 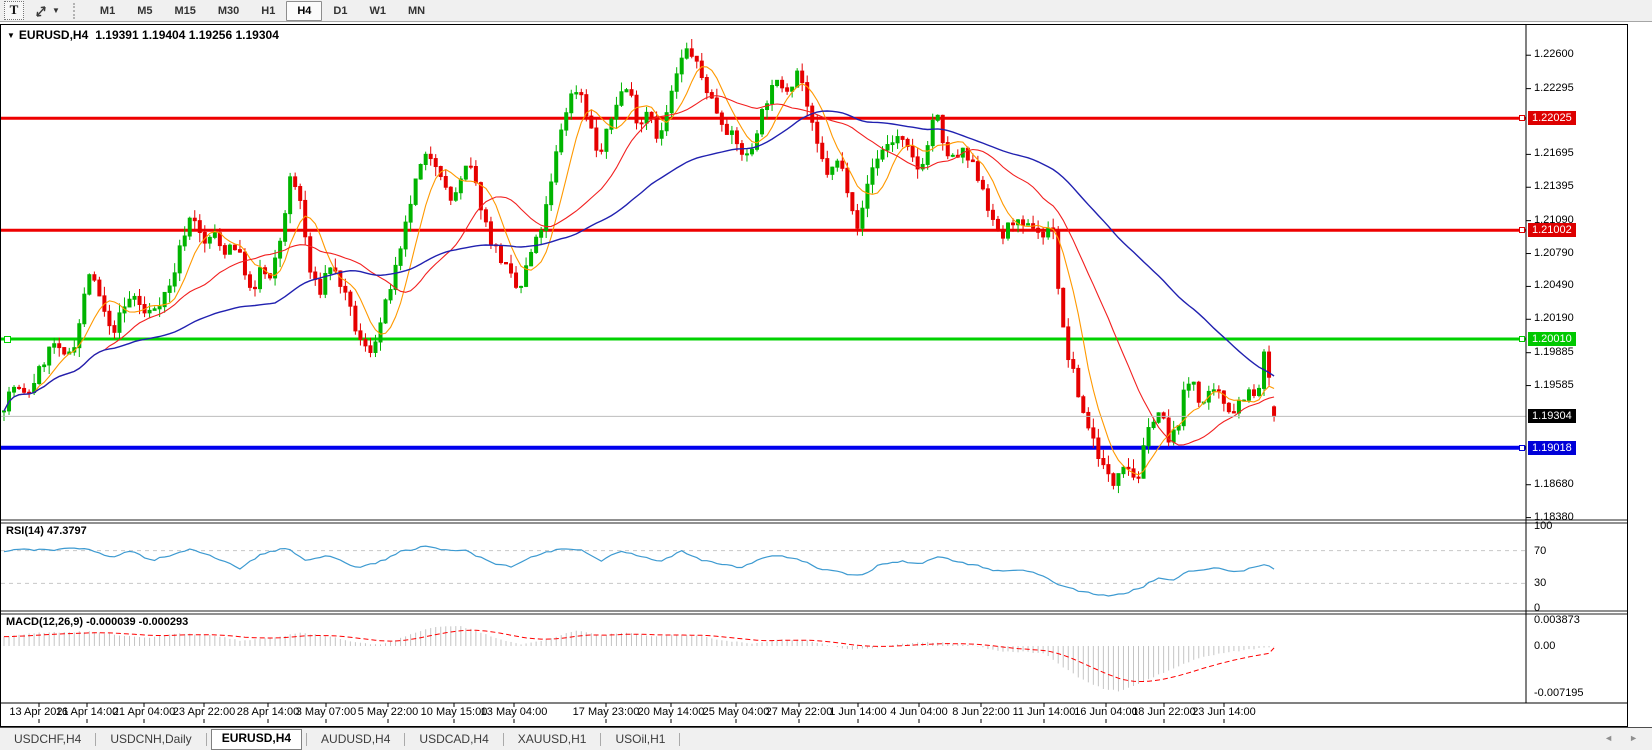 I want to click on macd-axis-tick: 0.003873, so click(x=1557, y=620).